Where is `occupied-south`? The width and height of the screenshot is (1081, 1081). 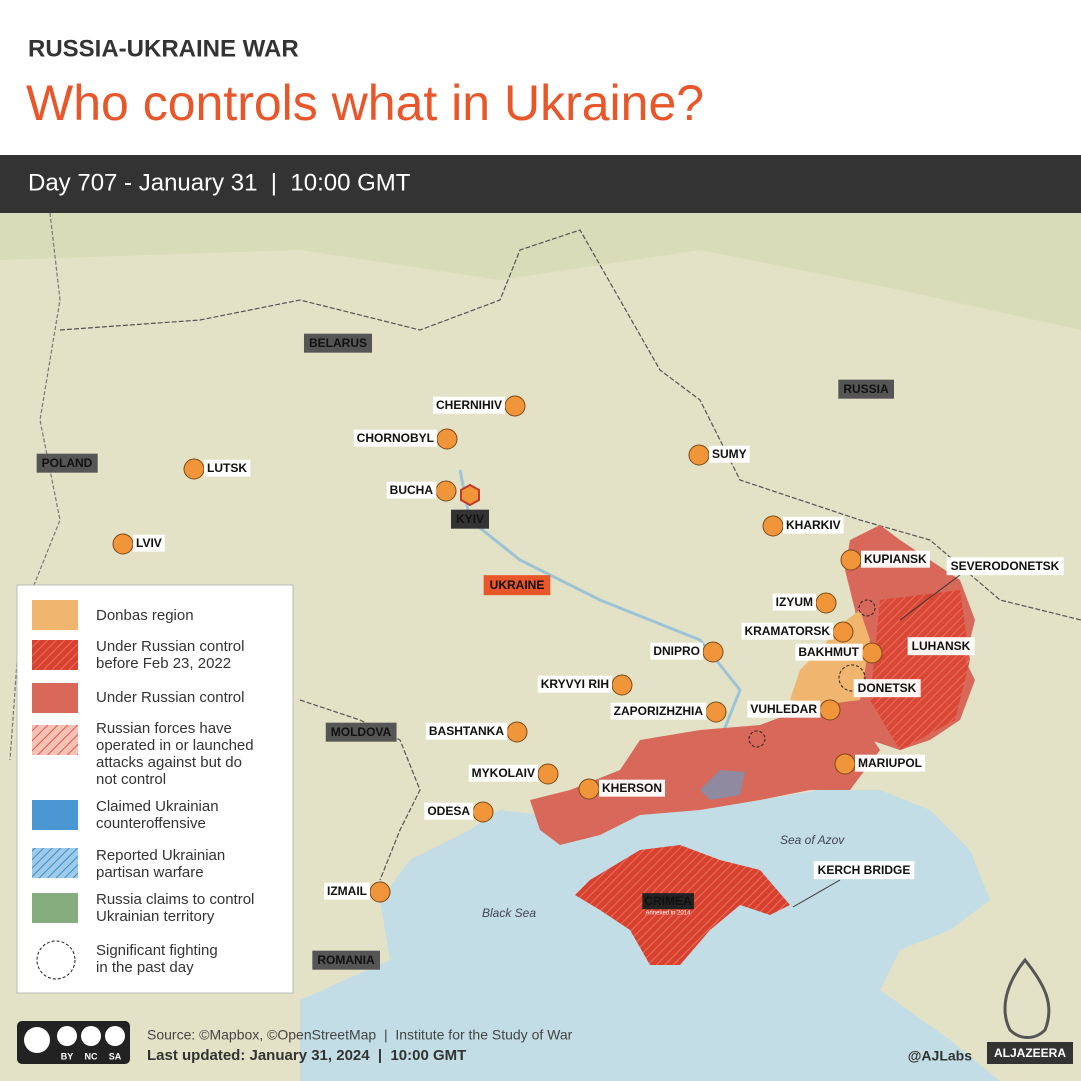
occupied-south is located at coordinates (705, 772).